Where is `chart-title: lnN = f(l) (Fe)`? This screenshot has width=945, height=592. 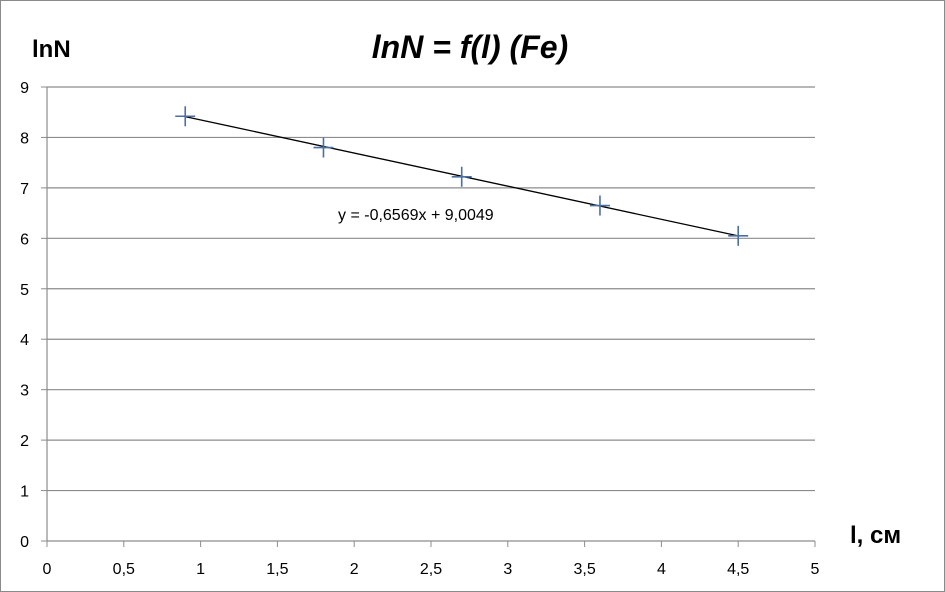
chart-title: lnN = f(l) (Fe) is located at coordinates (470, 47).